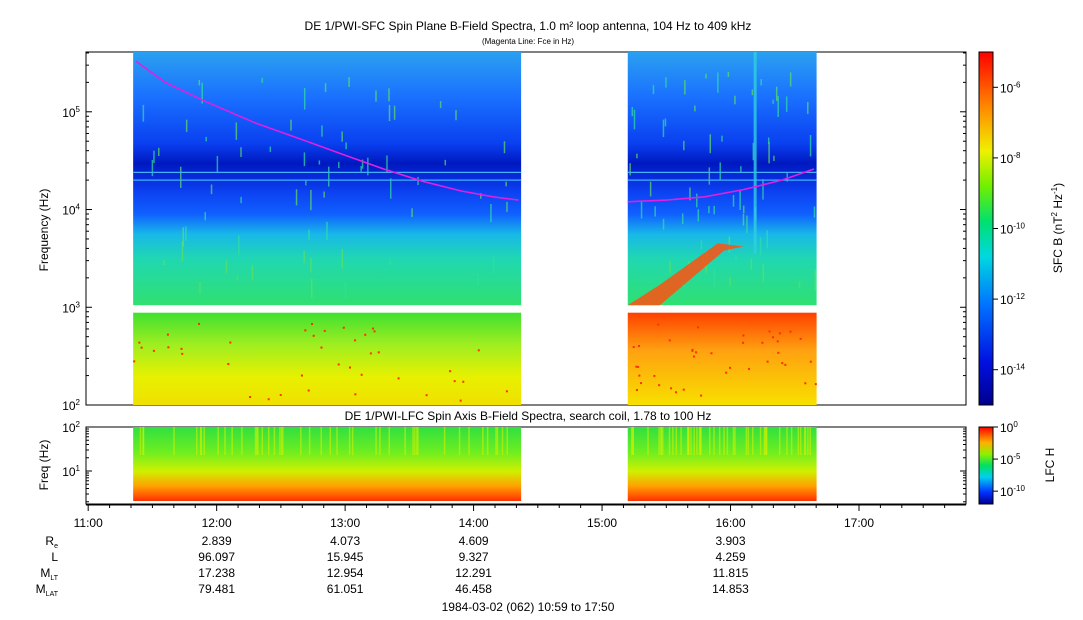 Image resolution: width=1083 pixels, height=620 pixels. Describe the element at coordinates (730, 589) in the screenshot. I see `ephemeris-value: 14.853` at that location.